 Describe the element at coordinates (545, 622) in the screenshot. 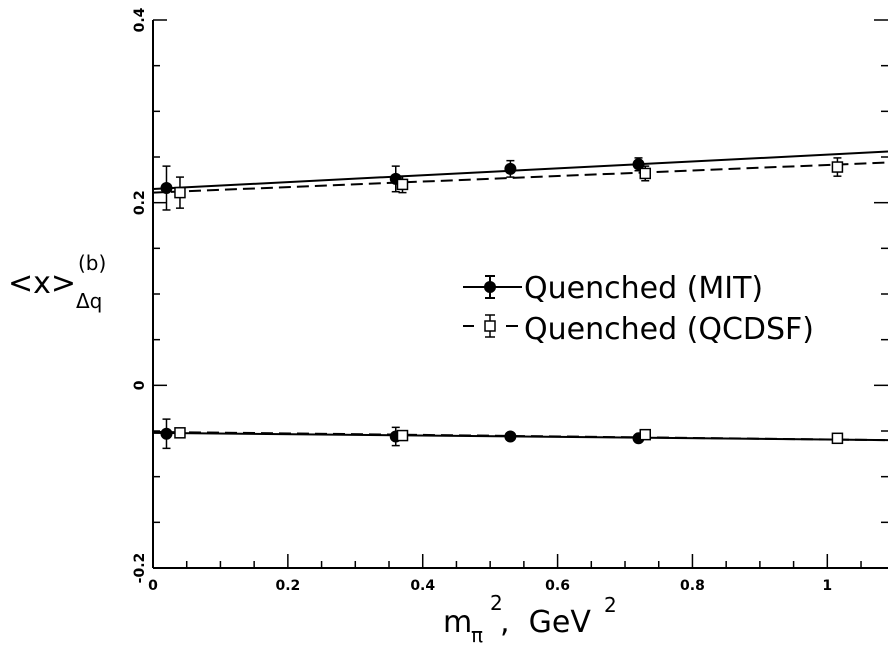

I see `x-label-rest: , GeV` at that location.